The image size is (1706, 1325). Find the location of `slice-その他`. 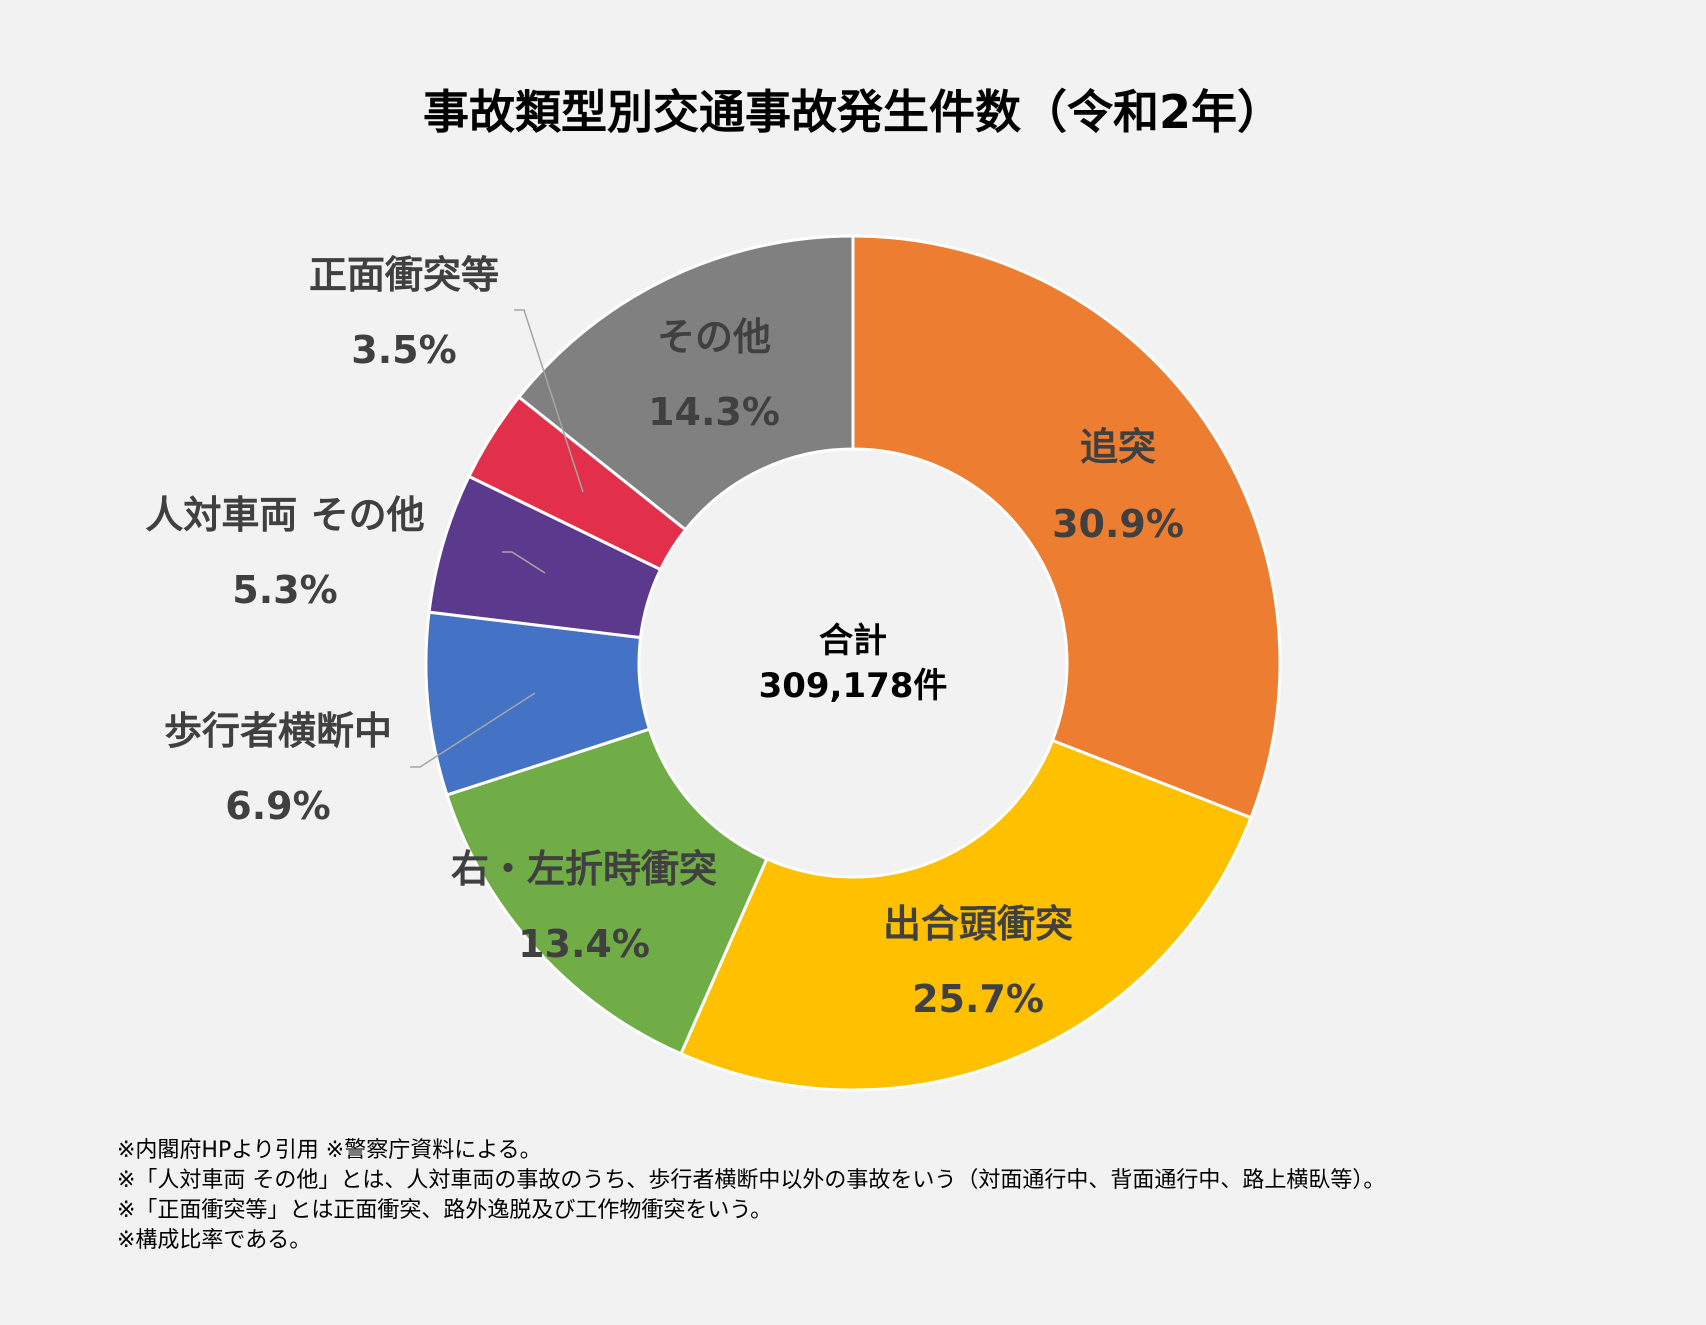

slice-その他 is located at coordinates (685, 383).